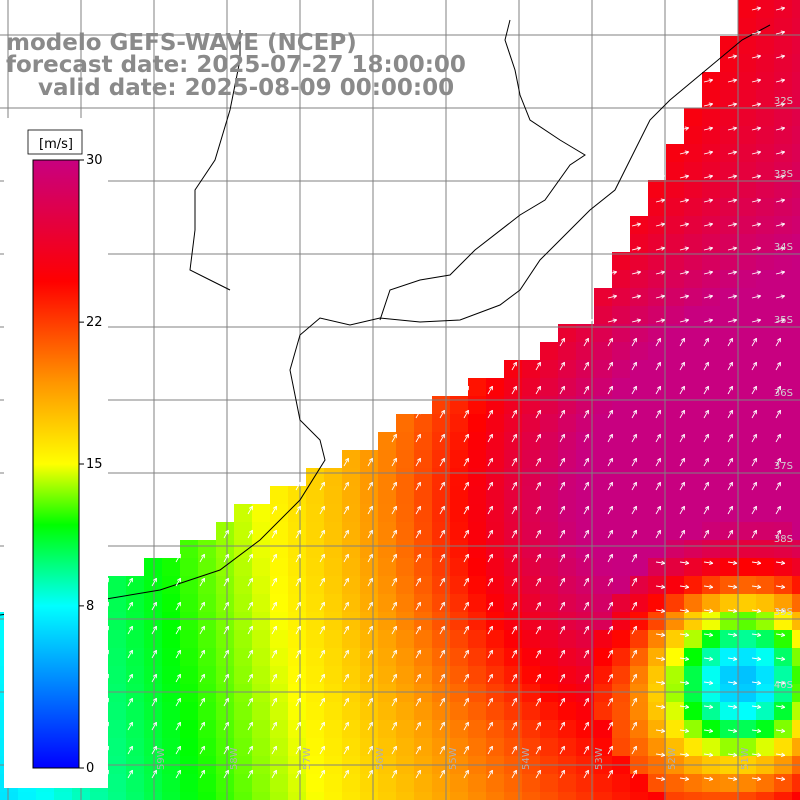 Image resolution: width=800 pixels, height=800 pixels. I want to click on lon-label: 51W, so click(745, 758).